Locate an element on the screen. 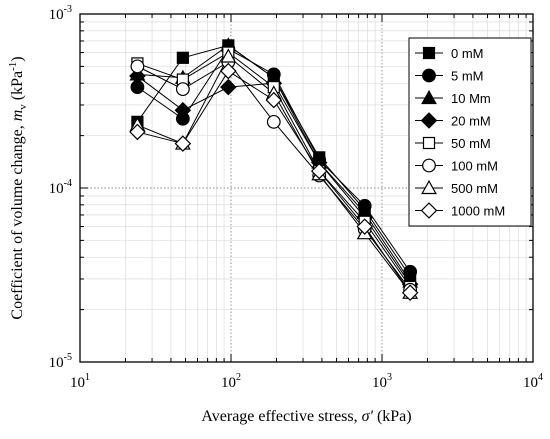 Image resolution: width=550 pixels, height=439 pixels. legend-label: 10 Mm is located at coordinates (471, 98).